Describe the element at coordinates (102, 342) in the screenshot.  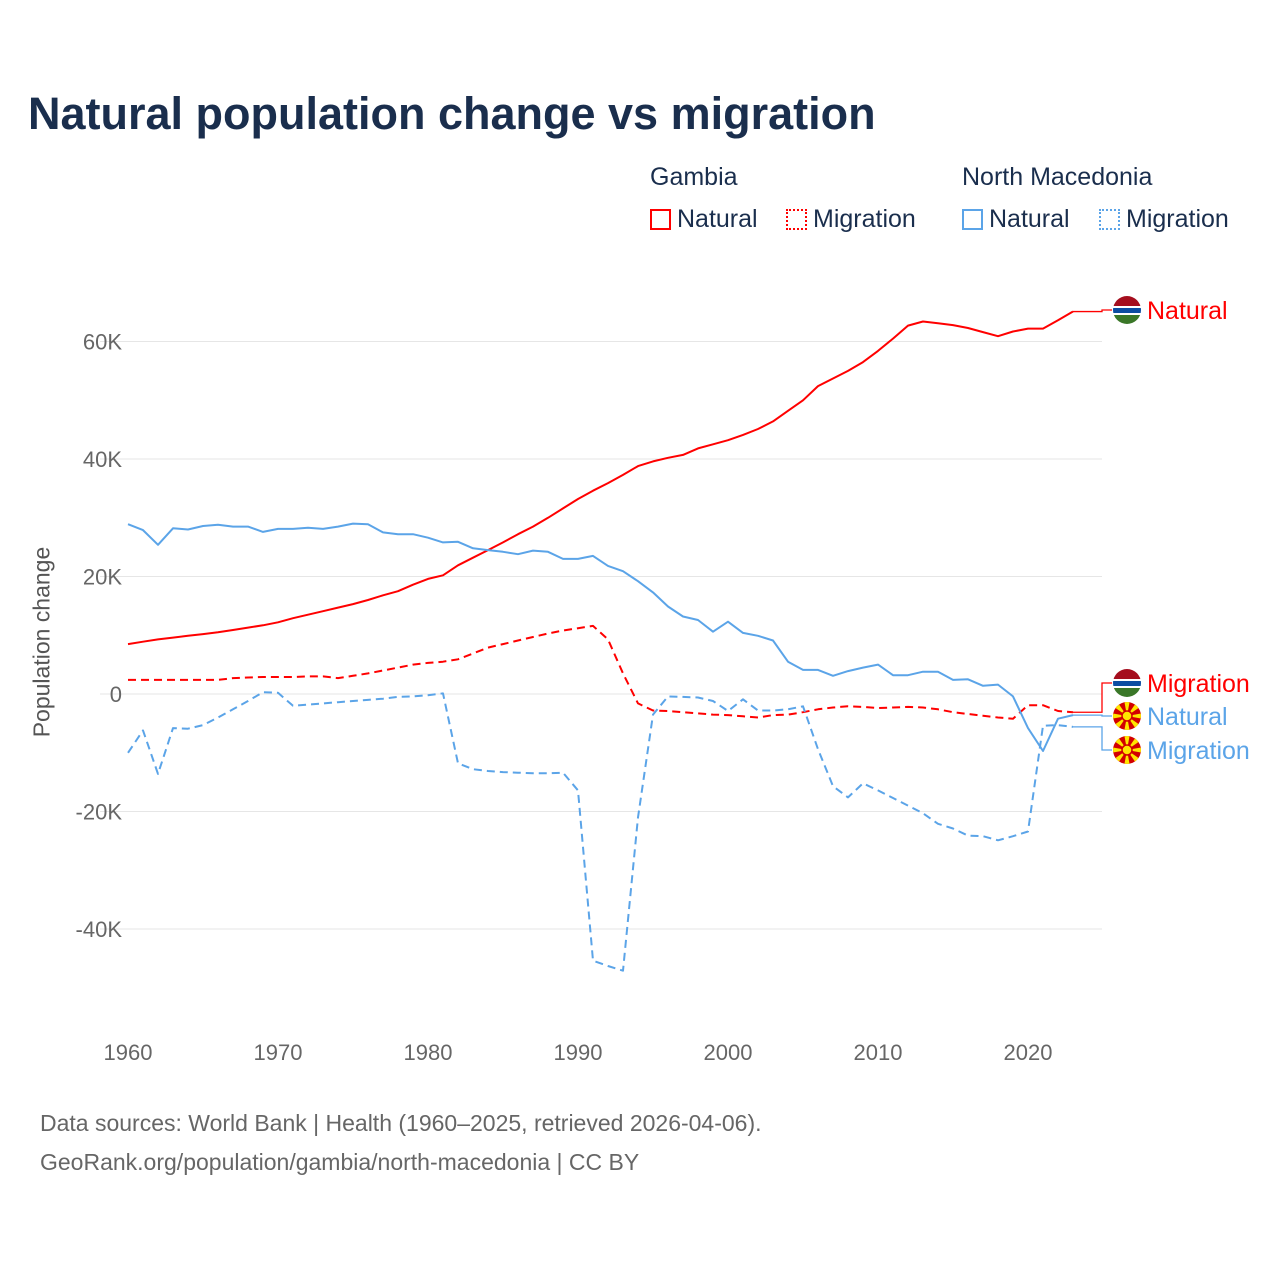
I see `y-tick-label: 60K` at that location.